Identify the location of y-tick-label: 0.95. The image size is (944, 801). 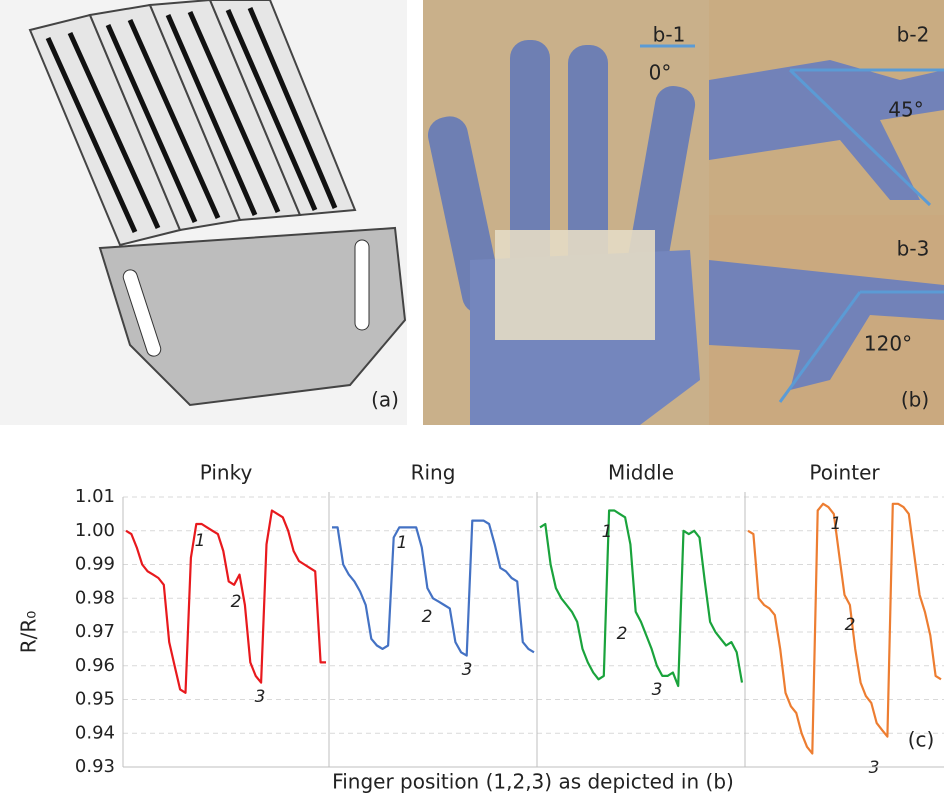
(95, 699).